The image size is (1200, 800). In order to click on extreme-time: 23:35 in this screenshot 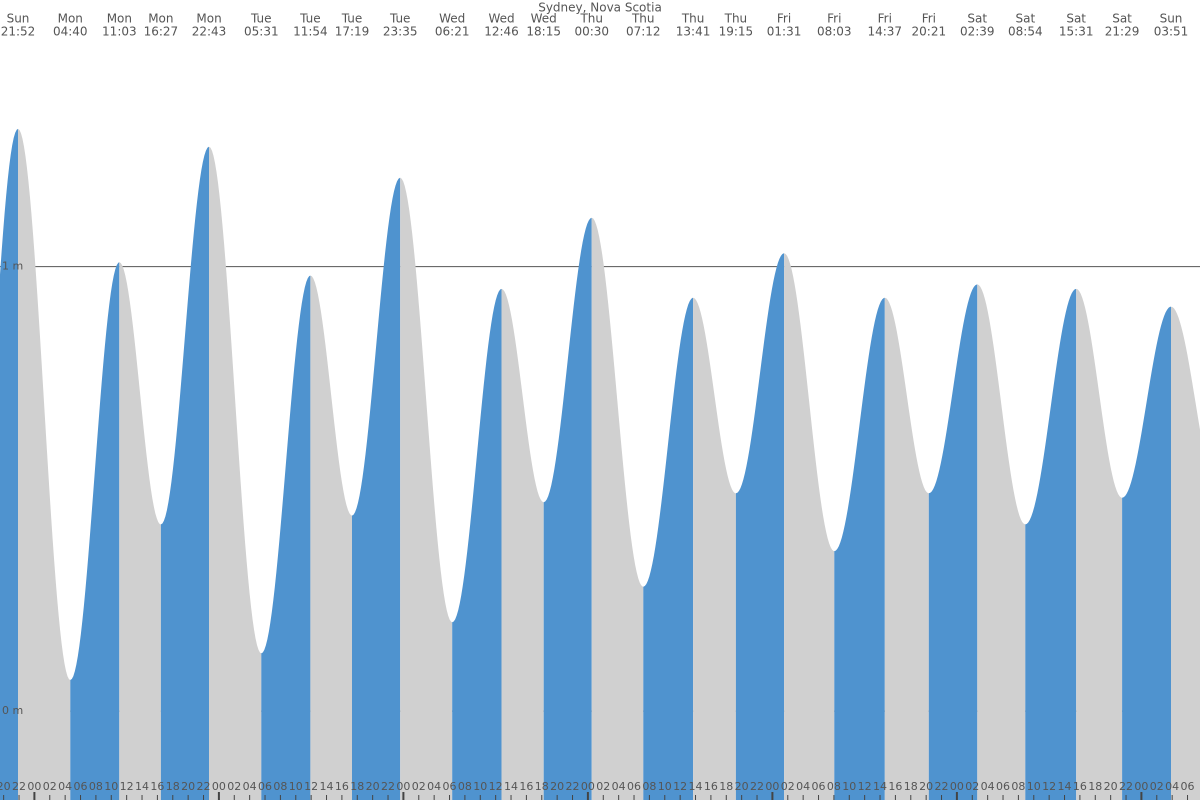, I will do `click(400, 32)`.